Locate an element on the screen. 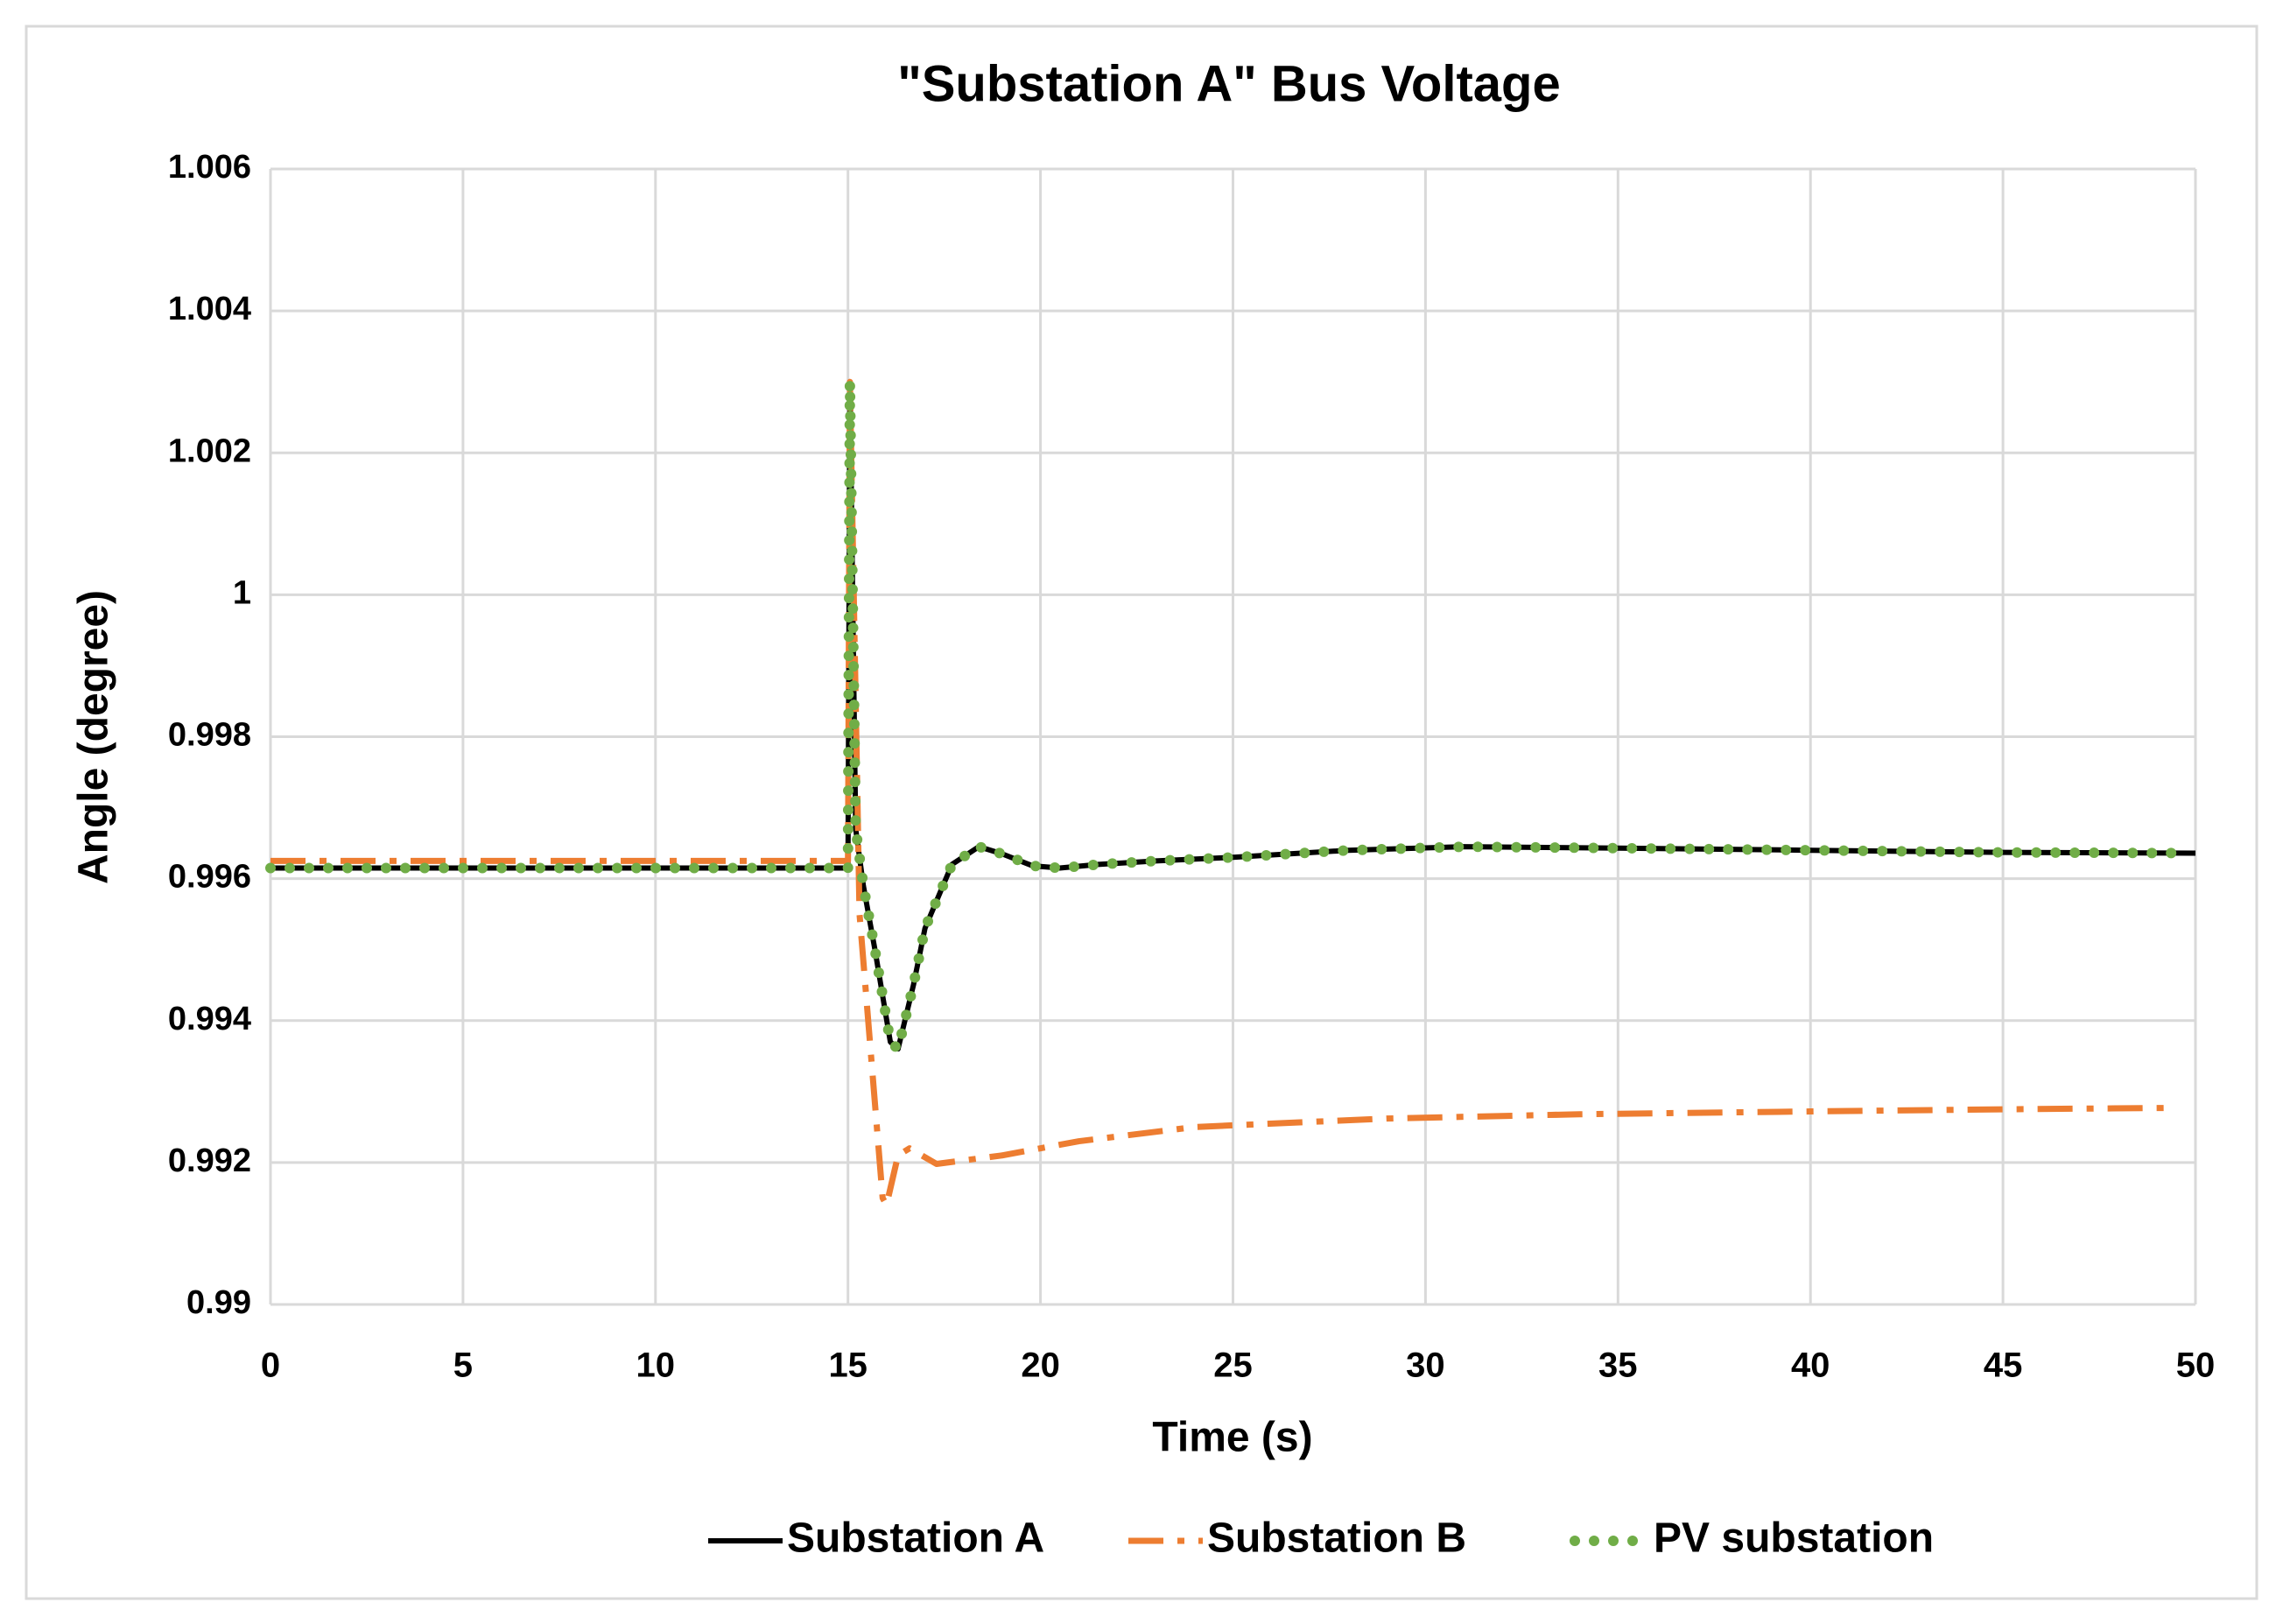  x-tick-label: 30 is located at coordinates (1425, 1365).